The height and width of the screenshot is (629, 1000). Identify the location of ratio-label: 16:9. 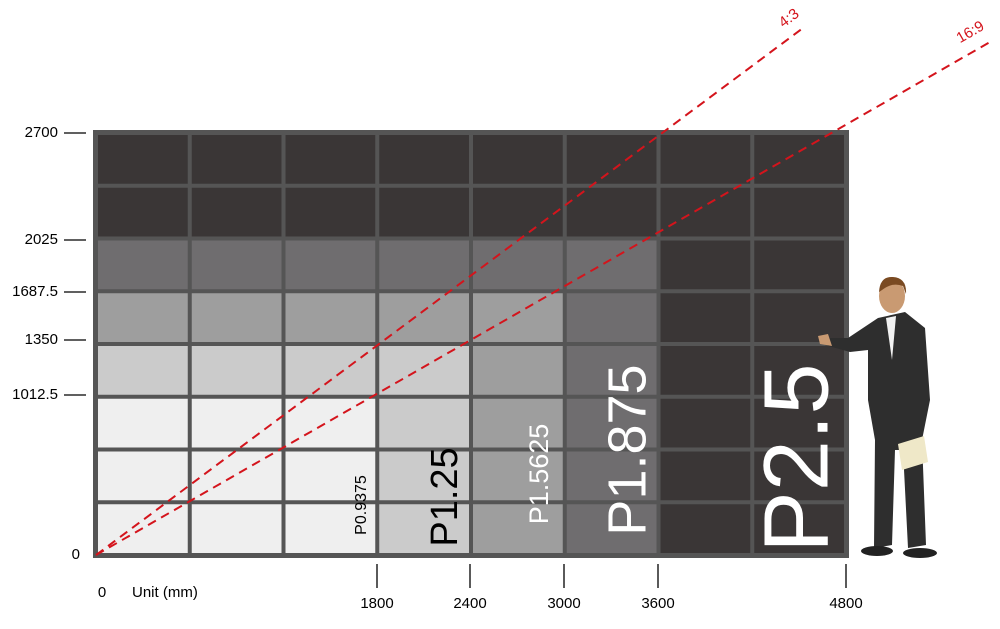
(970, 32).